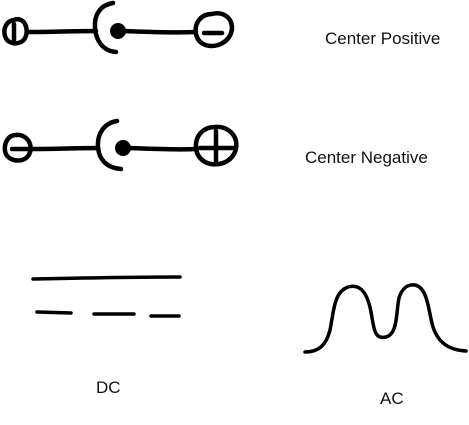 The width and height of the screenshot is (469, 425). What do you see at coordinates (106, 296) in the screenshot?
I see `dc-symbol` at bounding box center [106, 296].